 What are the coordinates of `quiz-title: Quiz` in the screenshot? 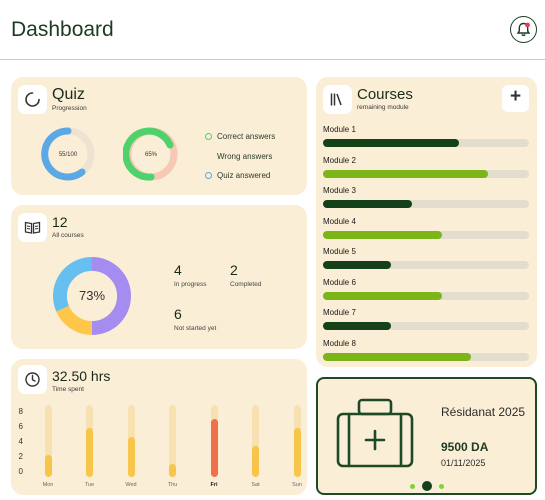 It's located at (68, 94).